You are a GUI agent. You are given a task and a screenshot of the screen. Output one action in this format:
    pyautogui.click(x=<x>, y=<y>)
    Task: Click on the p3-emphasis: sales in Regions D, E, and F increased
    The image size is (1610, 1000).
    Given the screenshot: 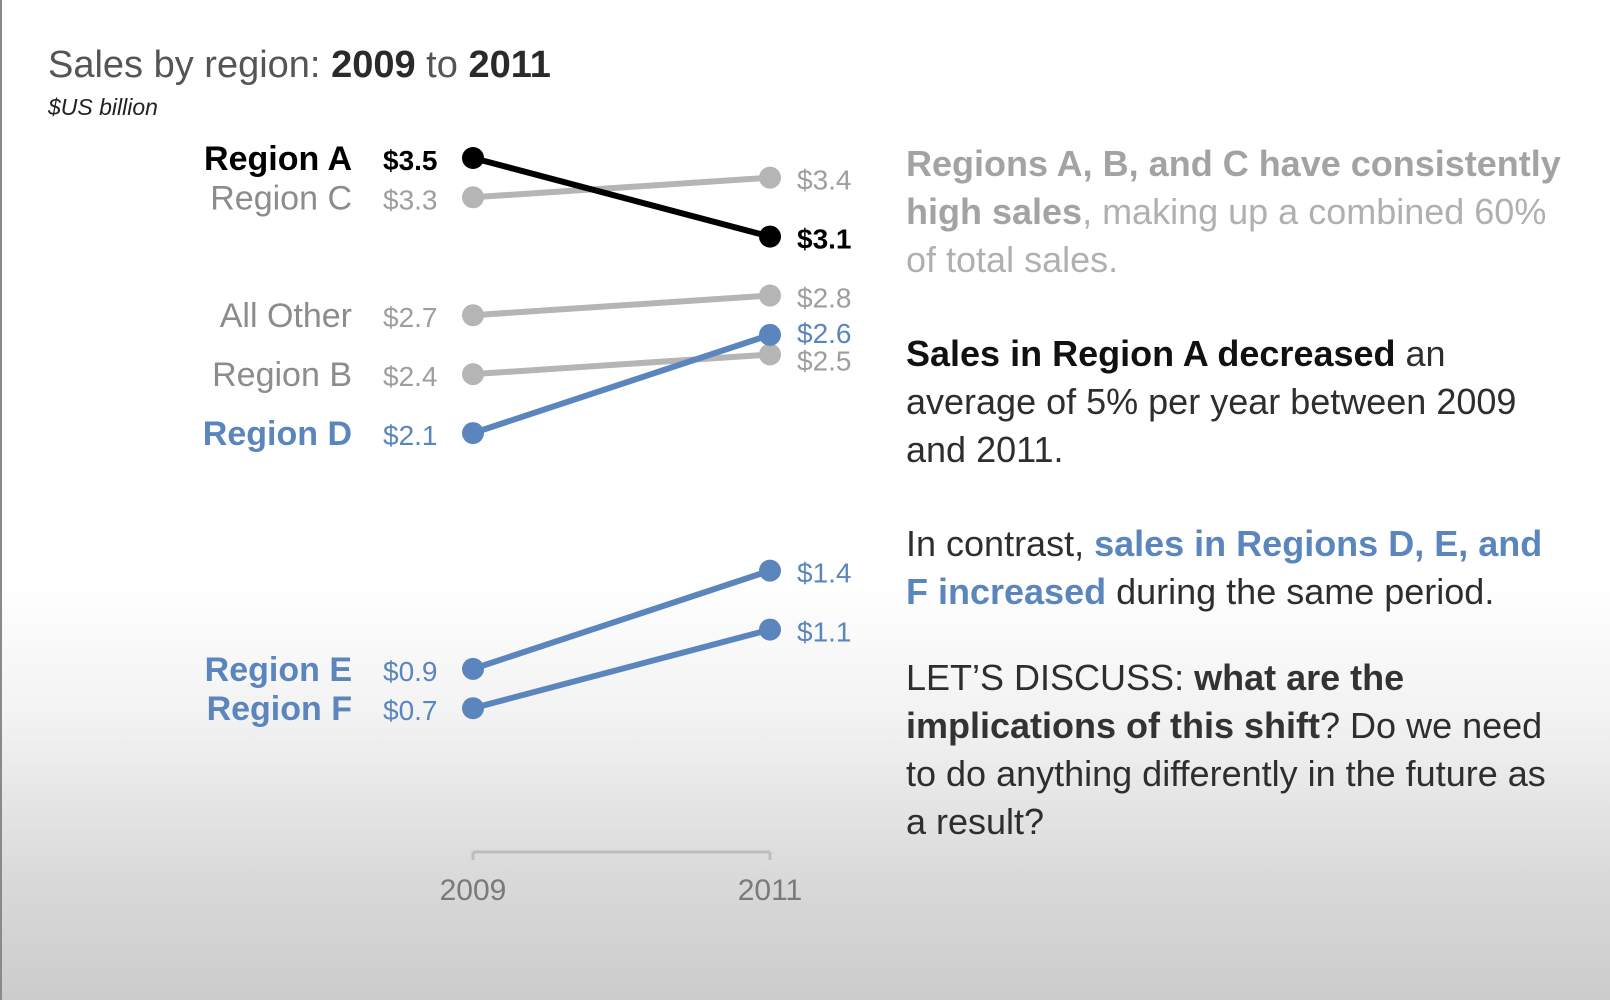 What is the action you would take?
    pyautogui.click(x=1224, y=567)
    